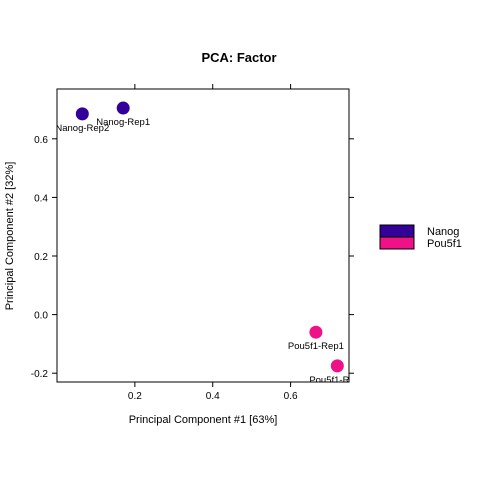 This screenshot has width=480, height=480. I want to click on y-tick-label: -0.2, so click(40, 374).